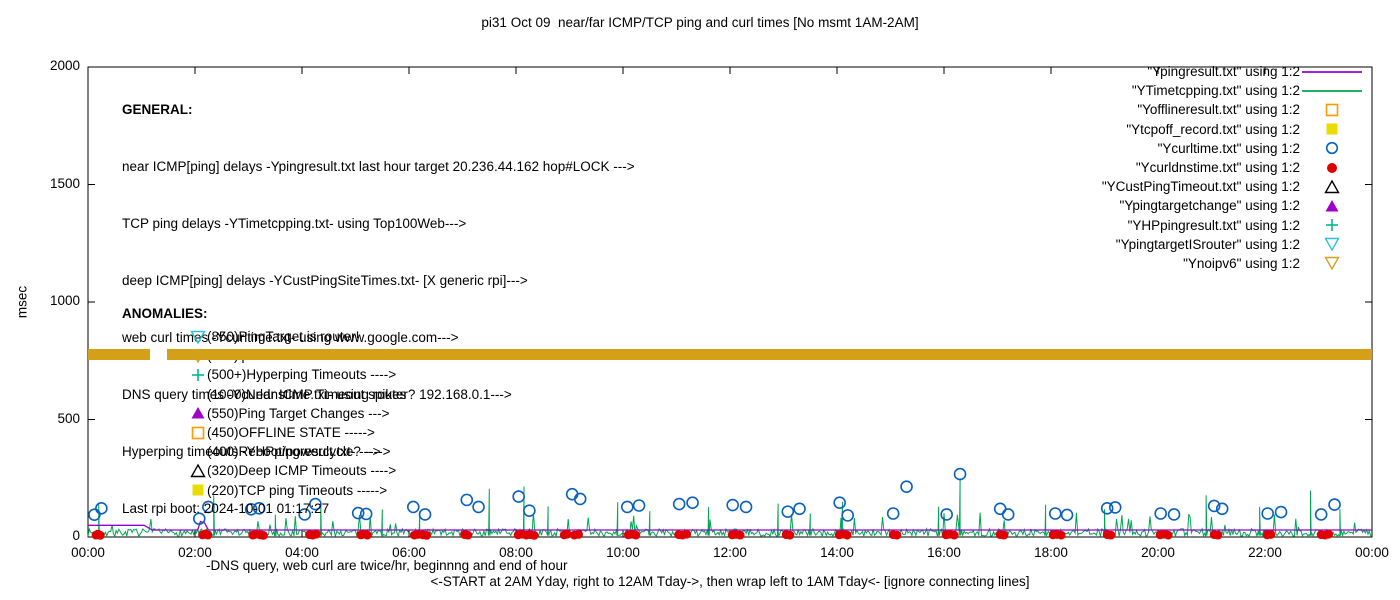 The width and height of the screenshot is (1400, 600). I want to click on triangle-down-open-icon, so click(198, 337).